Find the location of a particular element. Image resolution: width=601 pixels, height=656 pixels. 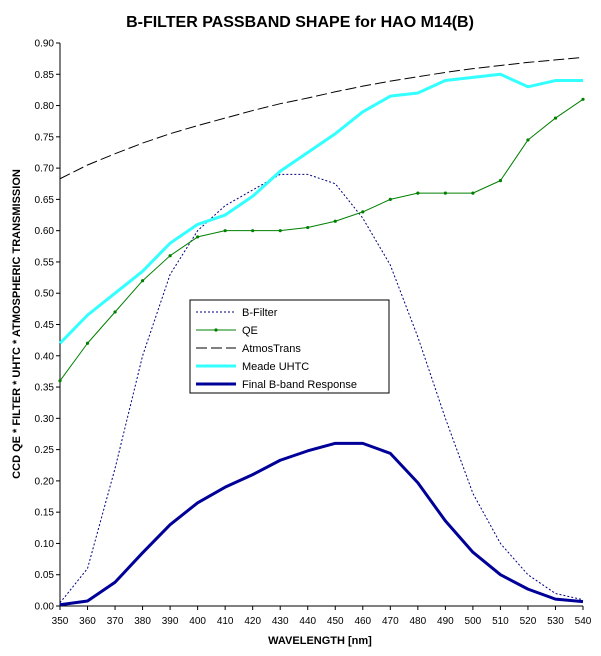

x-tick-label: 400 is located at coordinates (197, 621).